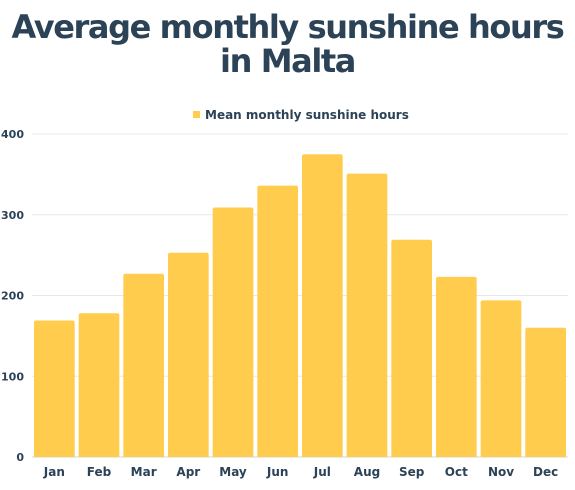 The image size is (575, 490). What do you see at coordinates (143, 365) in the screenshot?
I see `bar-mar` at bounding box center [143, 365].